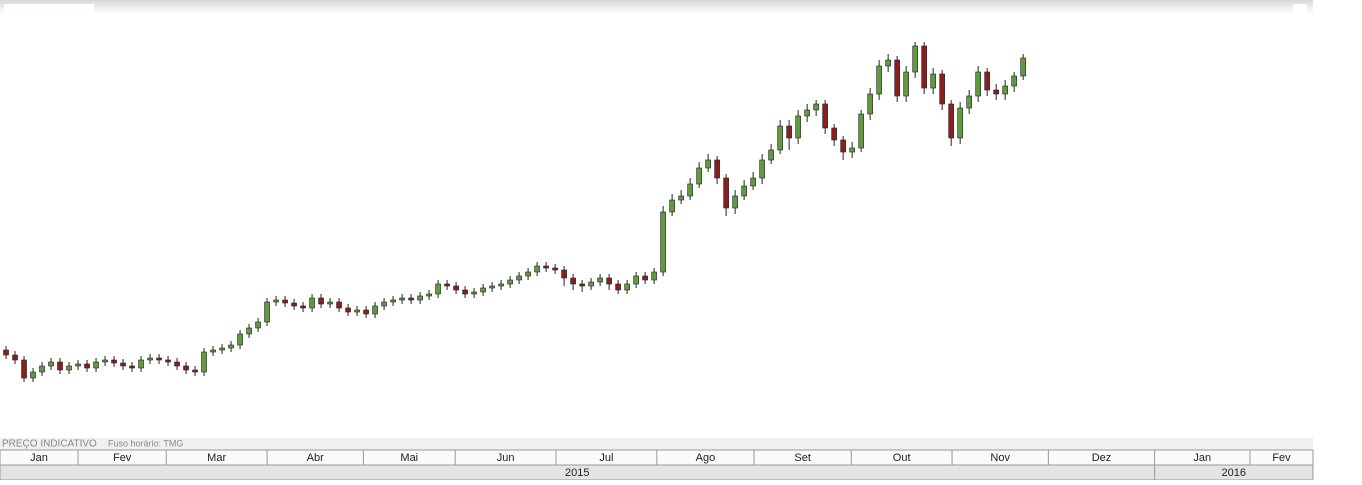  What do you see at coordinates (656, 7) in the screenshot?
I see `toolbar` at bounding box center [656, 7].